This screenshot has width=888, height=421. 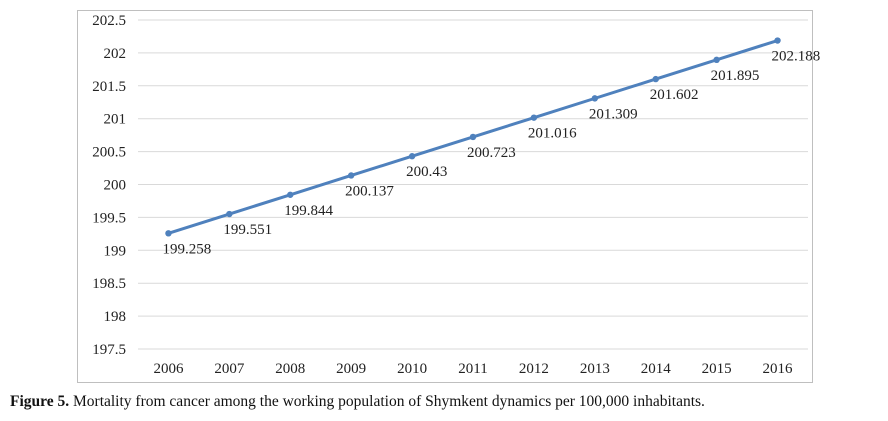 What do you see at coordinates (290, 369) in the screenshot?
I see `x-tick-label: 2008` at bounding box center [290, 369].